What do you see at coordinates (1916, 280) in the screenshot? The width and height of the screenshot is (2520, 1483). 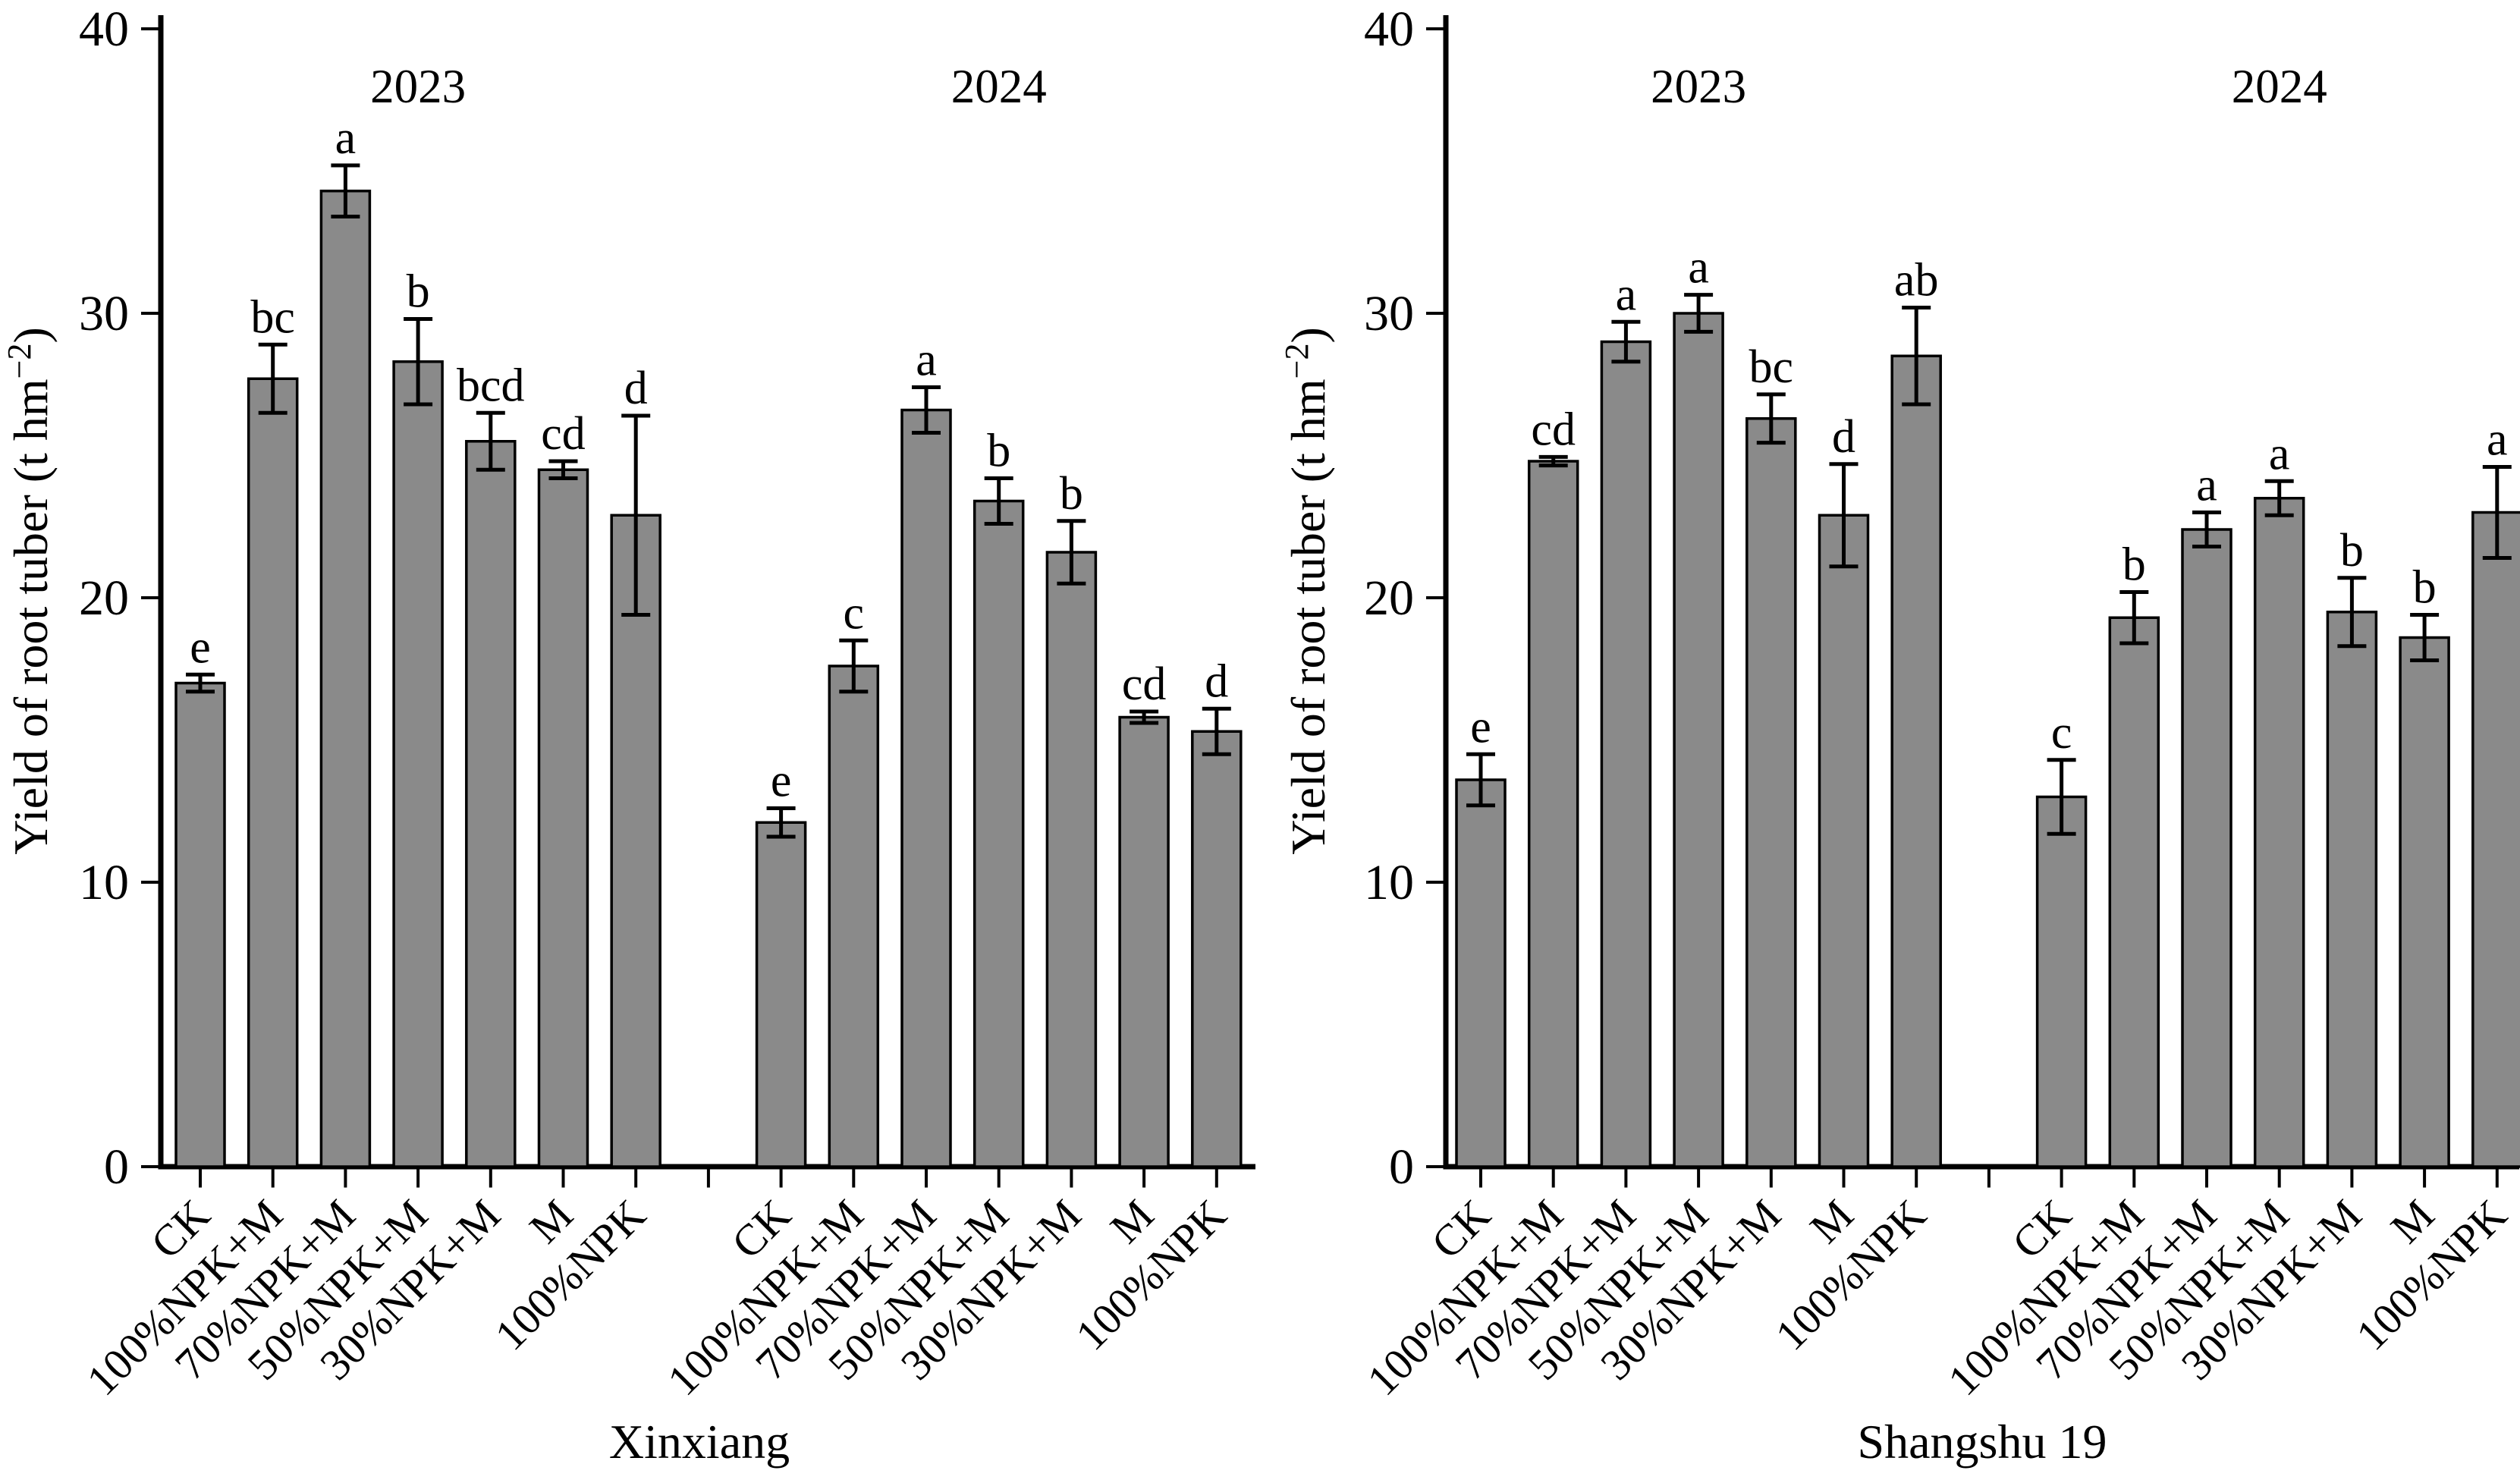 I see `sig-letter: ab` at bounding box center [1916, 280].